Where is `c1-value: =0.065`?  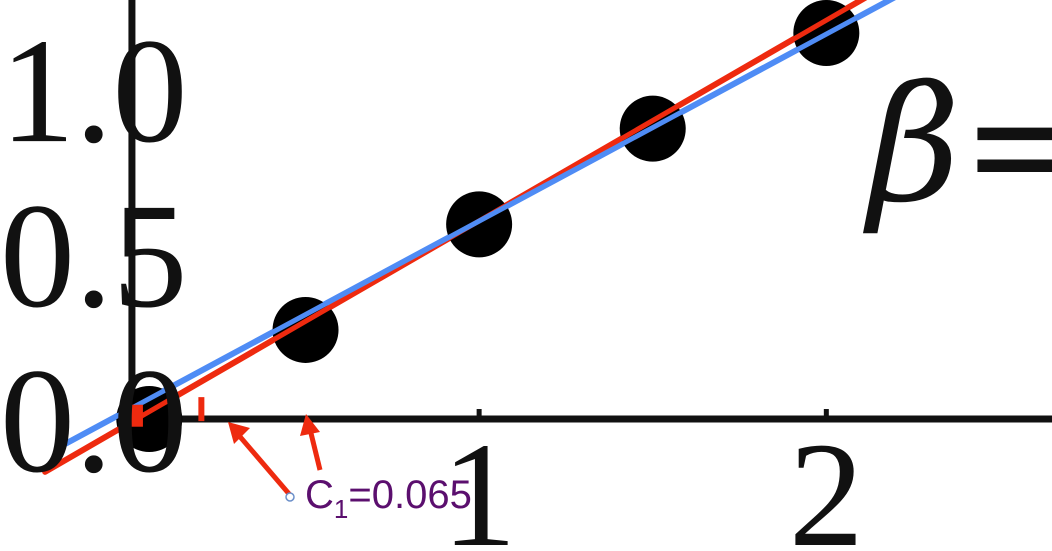 c1-value: =0.065 is located at coordinates (409, 495).